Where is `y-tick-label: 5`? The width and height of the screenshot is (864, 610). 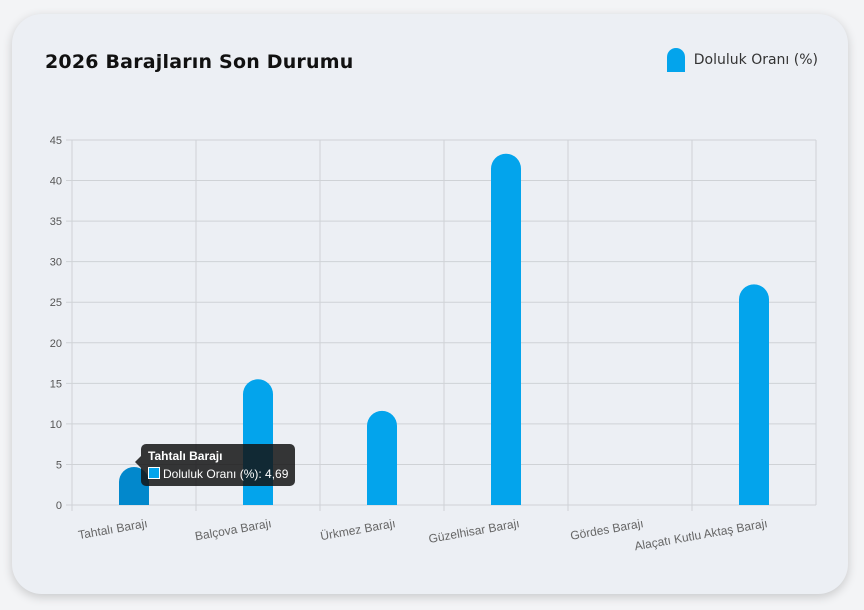 y-tick-label: 5 is located at coordinates (59, 465).